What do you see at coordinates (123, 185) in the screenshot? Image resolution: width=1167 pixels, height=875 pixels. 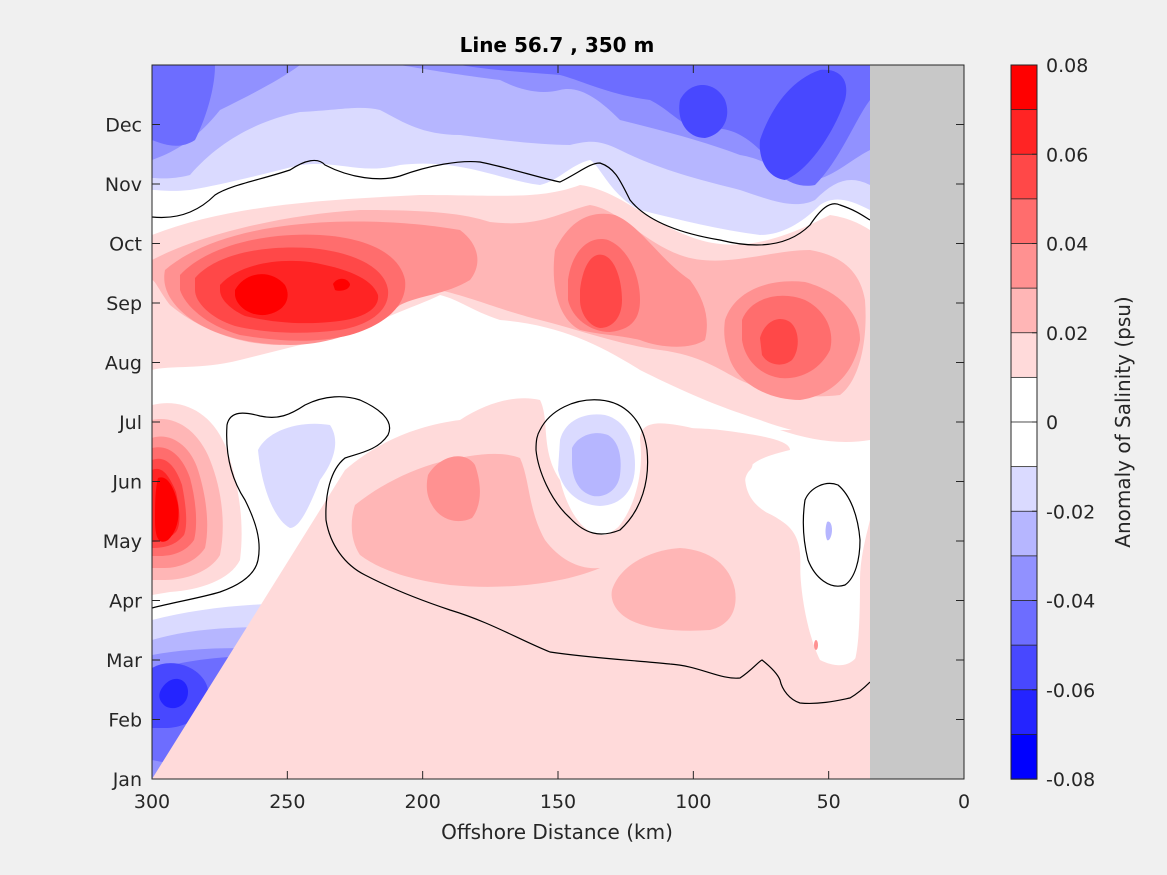 I see `y-tick-label: Nov` at bounding box center [123, 185].